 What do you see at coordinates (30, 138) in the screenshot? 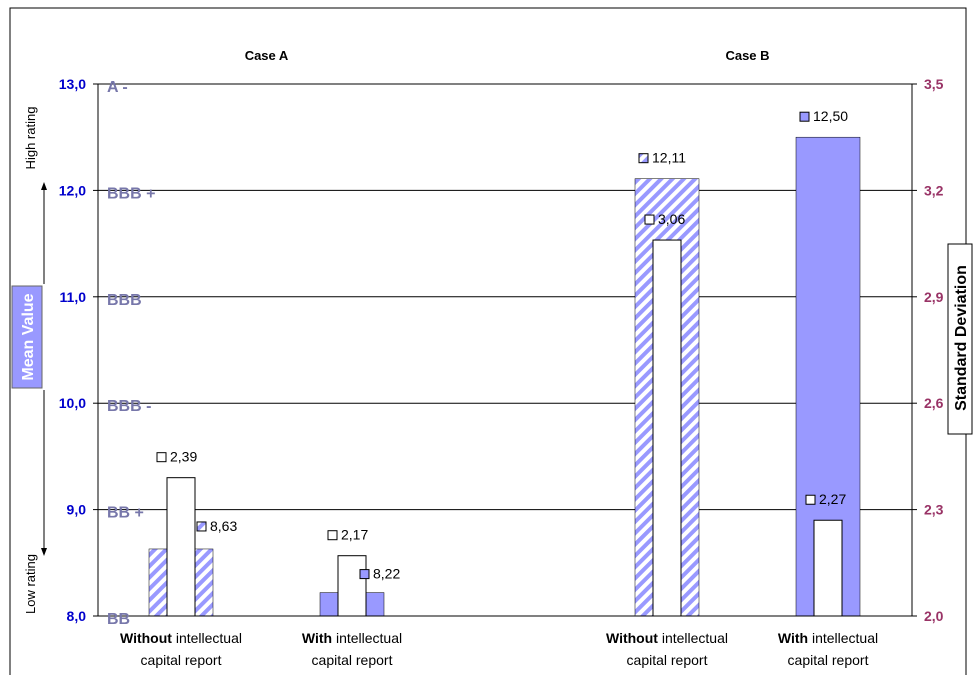
I see `high-rating-label: High rating` at bounding box center [30, 138].